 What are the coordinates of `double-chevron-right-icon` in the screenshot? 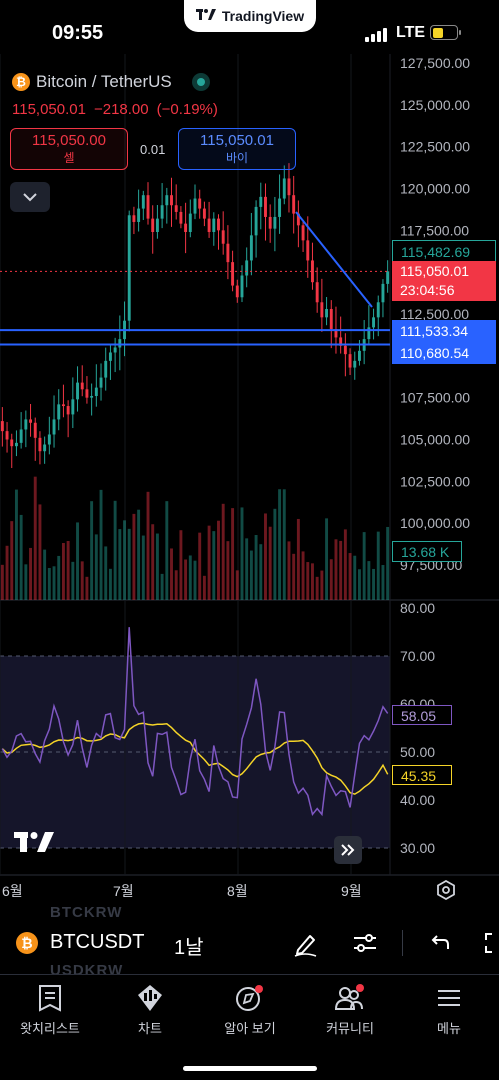 It's located at (348, 850).